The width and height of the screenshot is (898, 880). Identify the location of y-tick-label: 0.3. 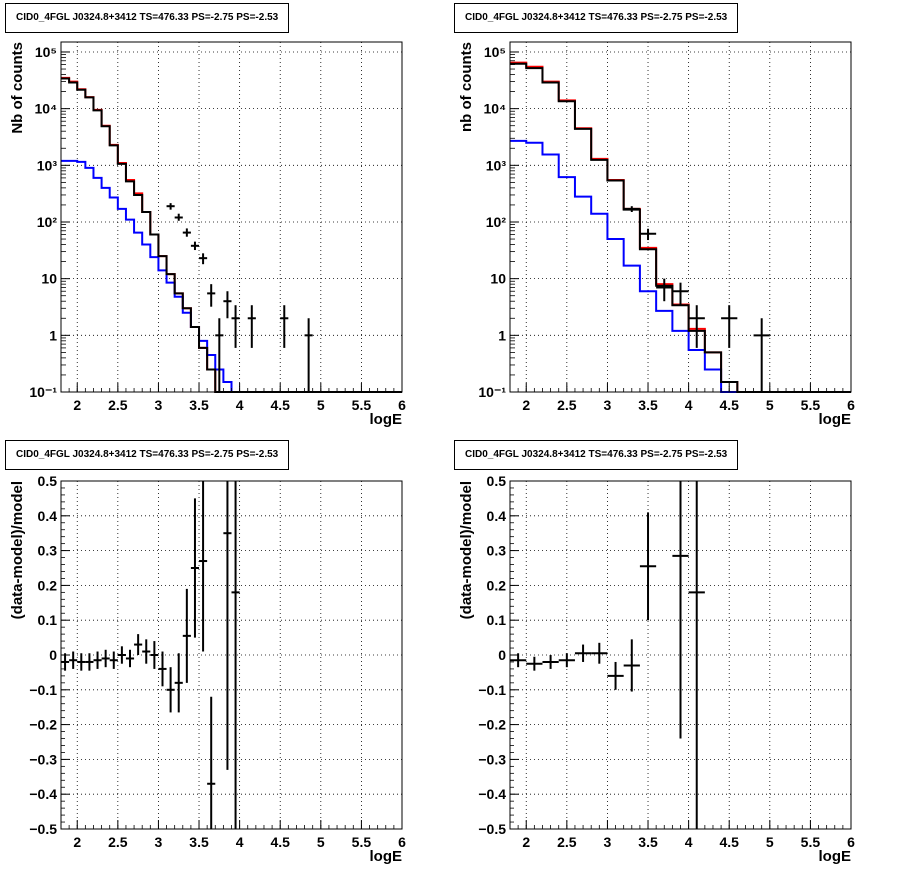
(48, 551).